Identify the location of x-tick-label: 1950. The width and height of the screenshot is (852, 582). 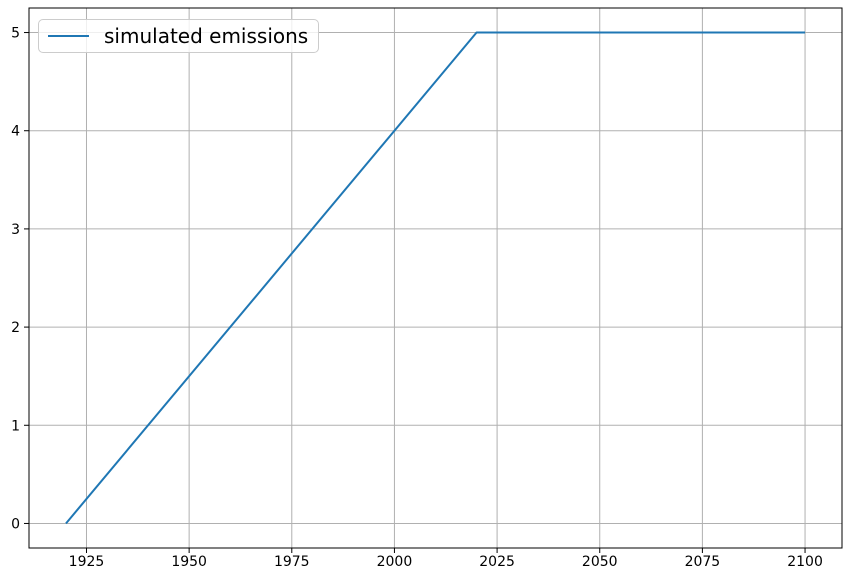
(189, 562).